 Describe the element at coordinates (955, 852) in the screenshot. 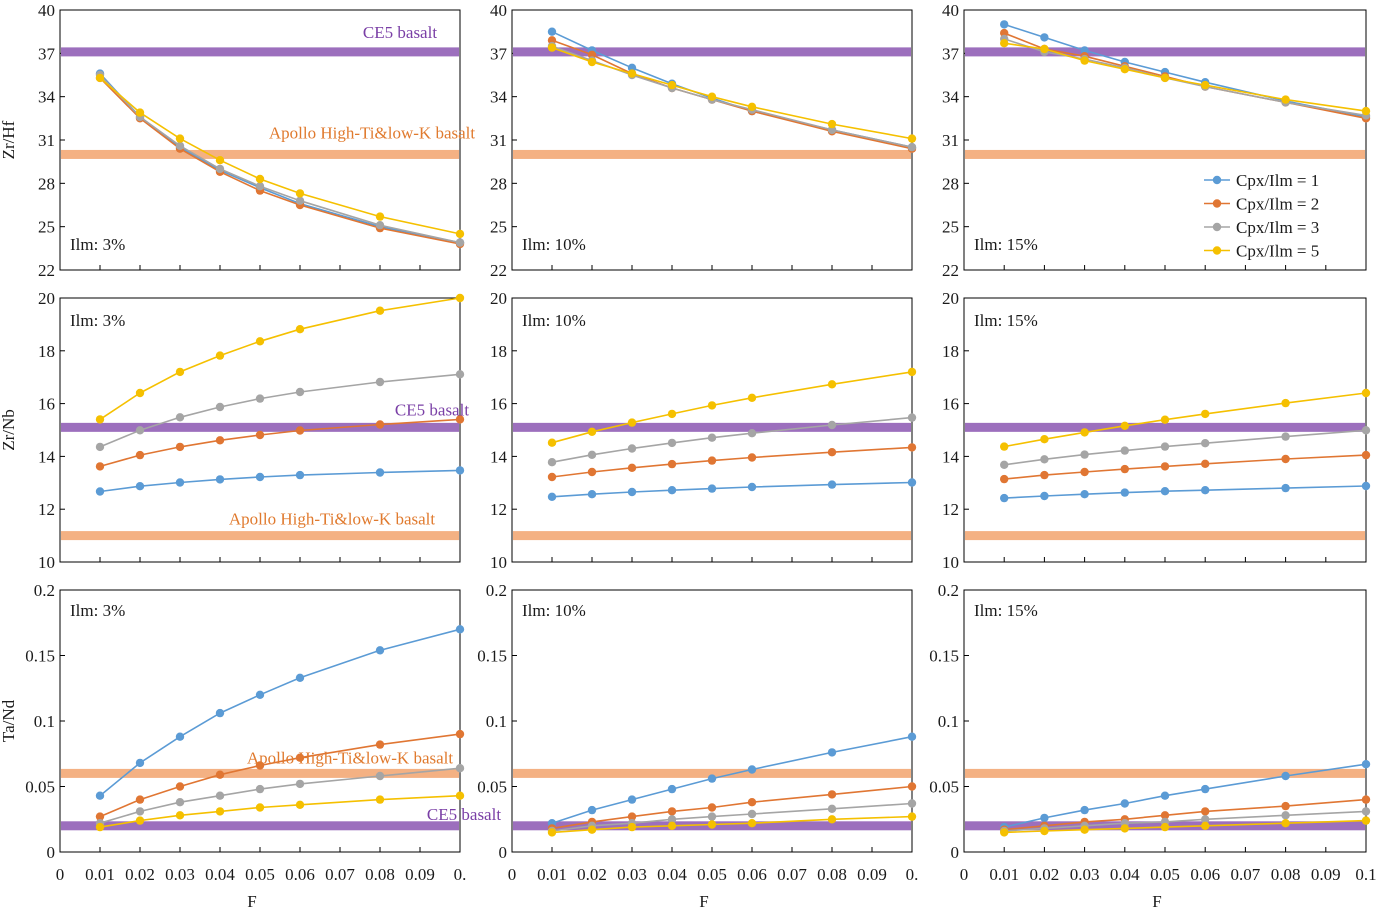

I see `y-tick-label: 0` at that location.